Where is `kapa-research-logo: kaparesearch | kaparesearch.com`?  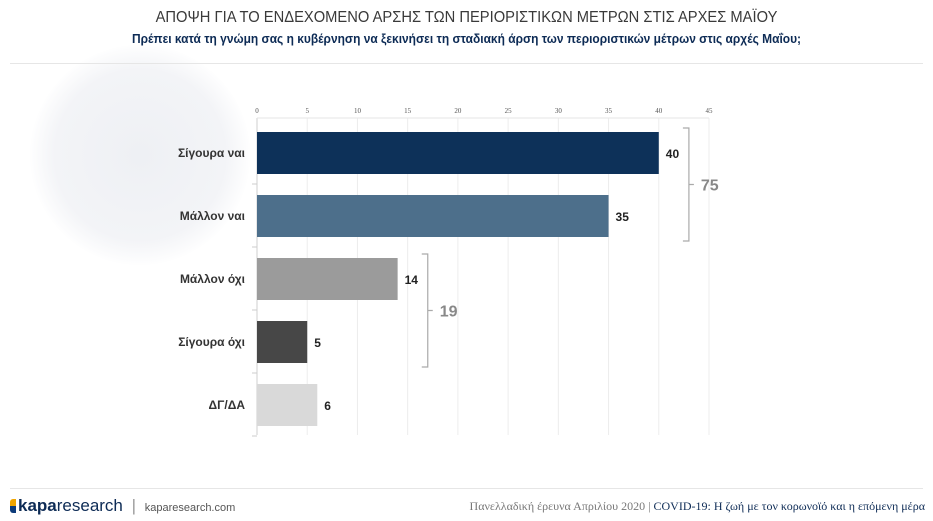
kapa-research-logo: kaparesearch | kaparesearch.com is located at coordinates (122, 506).